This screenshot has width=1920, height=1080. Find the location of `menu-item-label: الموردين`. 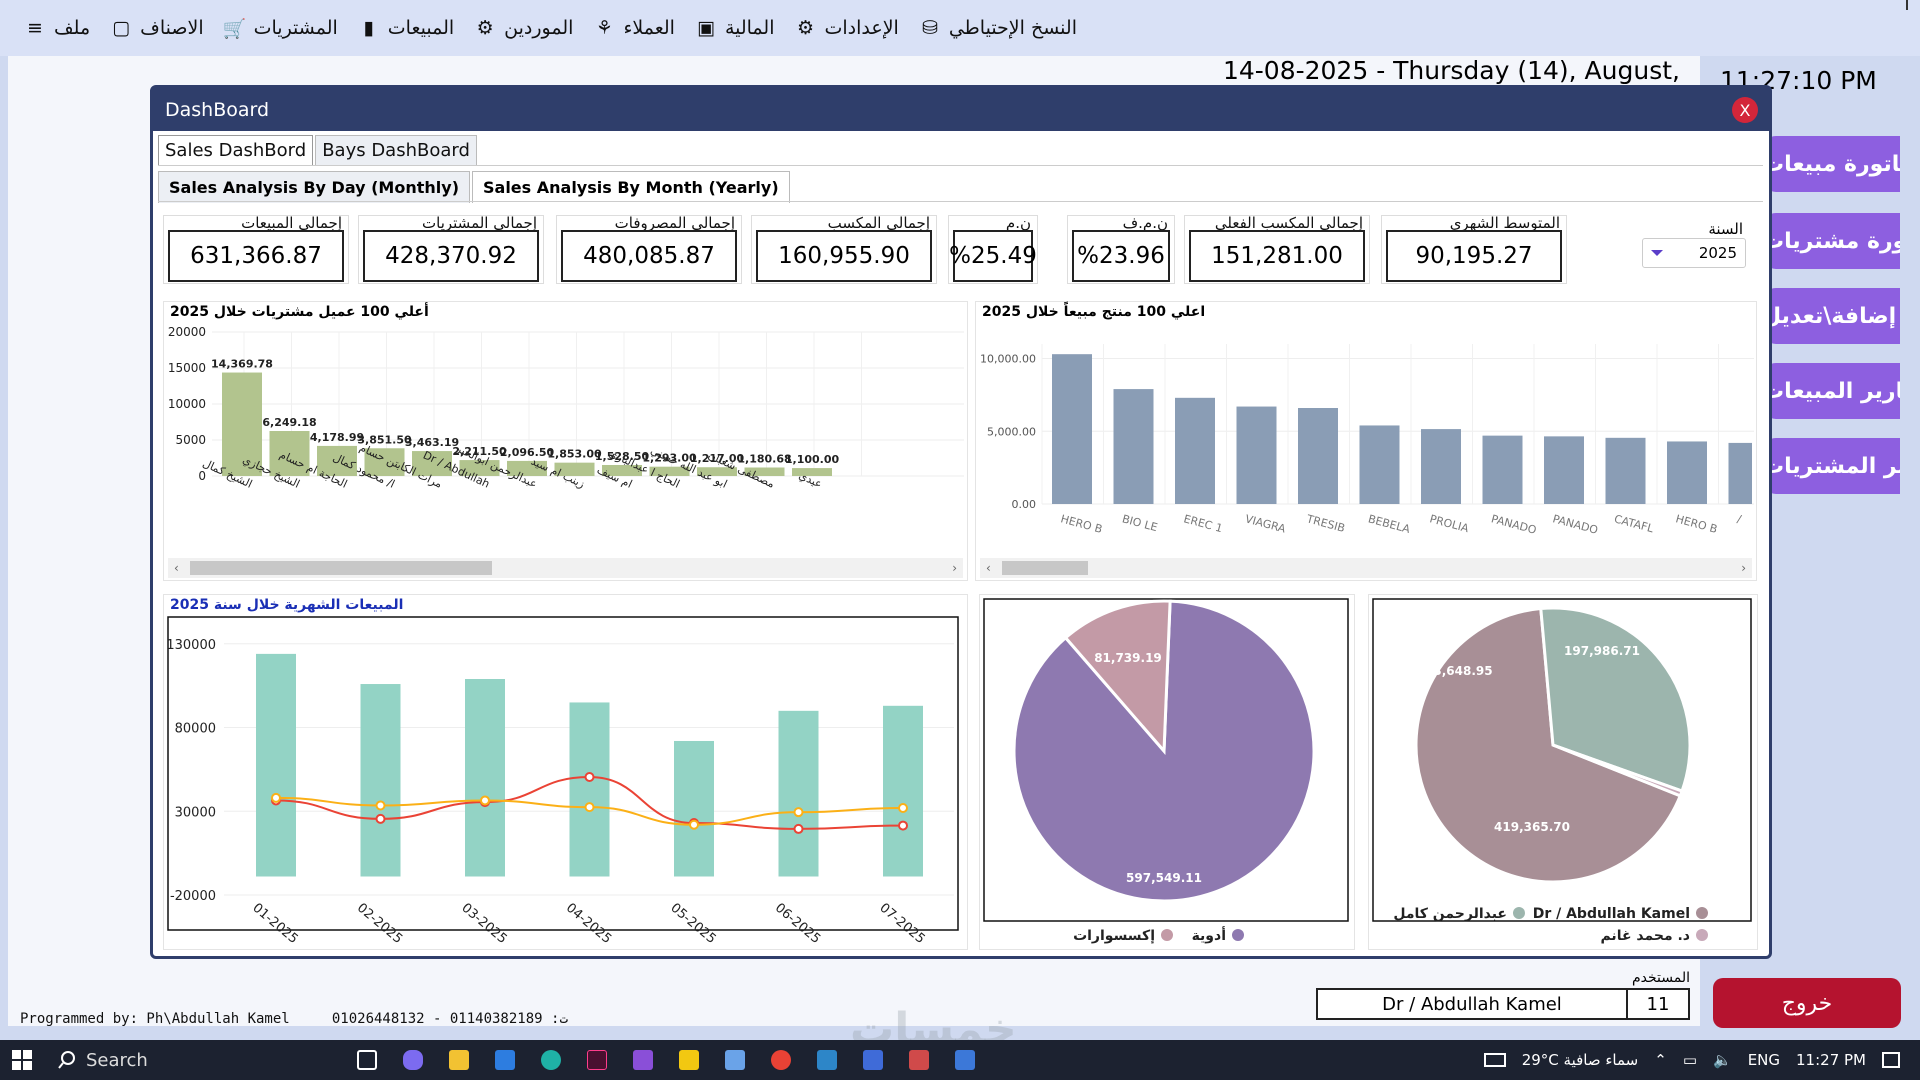

menu-item-label: الموردين is located at coordinates (539, 28).